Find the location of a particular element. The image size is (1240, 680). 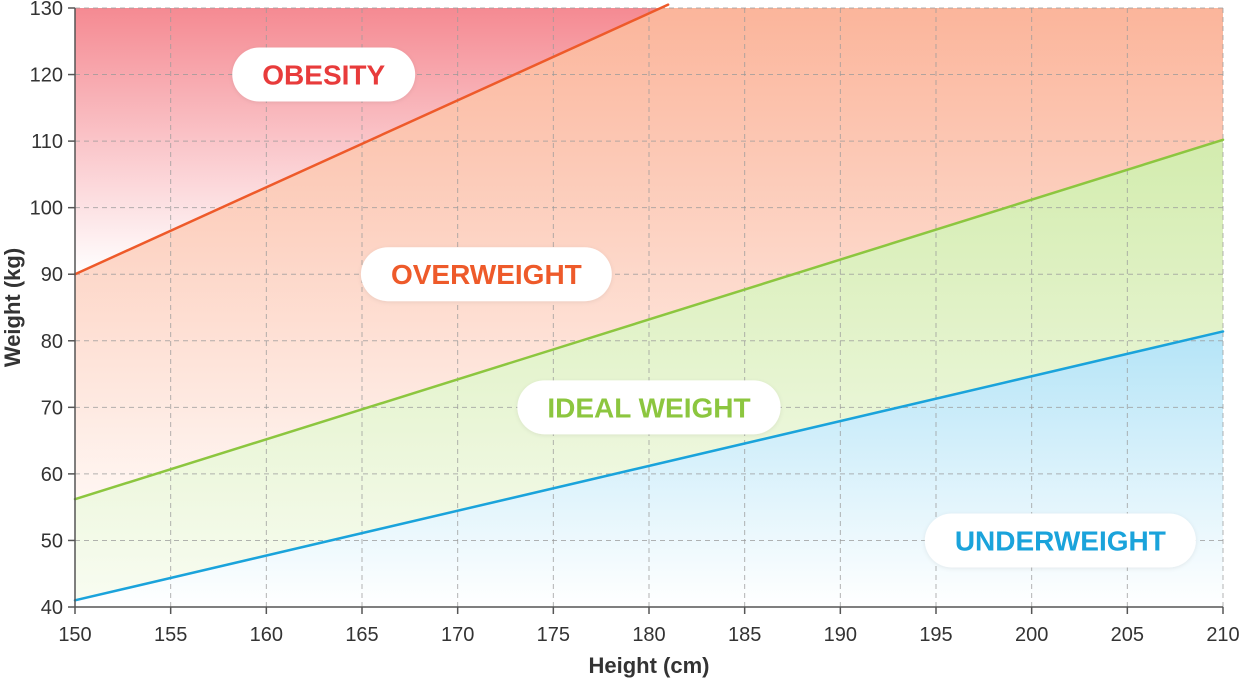

x-axis-label: Height (cm) is located at coordinates (649, 665).